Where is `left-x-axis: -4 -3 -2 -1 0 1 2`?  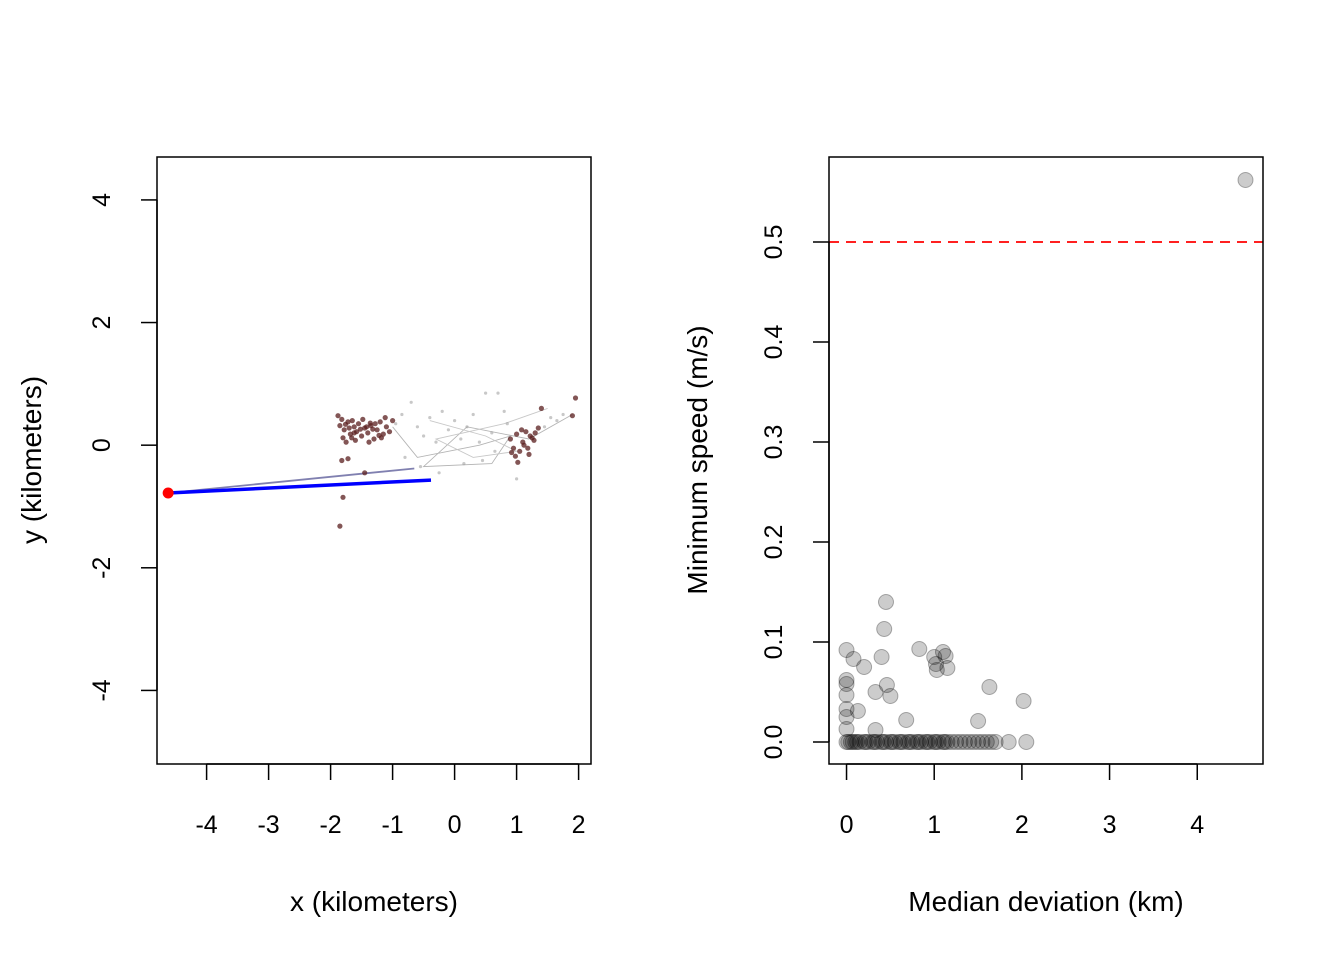 left-x-axis: -4 -3 -2 -1 0 1 2 is located at coordinates (390, 801).